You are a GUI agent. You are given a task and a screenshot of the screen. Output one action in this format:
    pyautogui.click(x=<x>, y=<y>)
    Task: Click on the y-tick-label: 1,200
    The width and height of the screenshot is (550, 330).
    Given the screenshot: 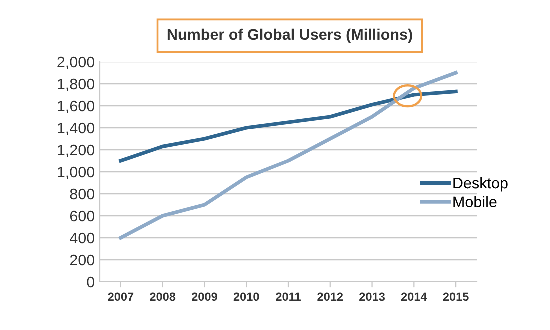 What is the action you would take?
    pyautogui.click(x=76, y=151)
    